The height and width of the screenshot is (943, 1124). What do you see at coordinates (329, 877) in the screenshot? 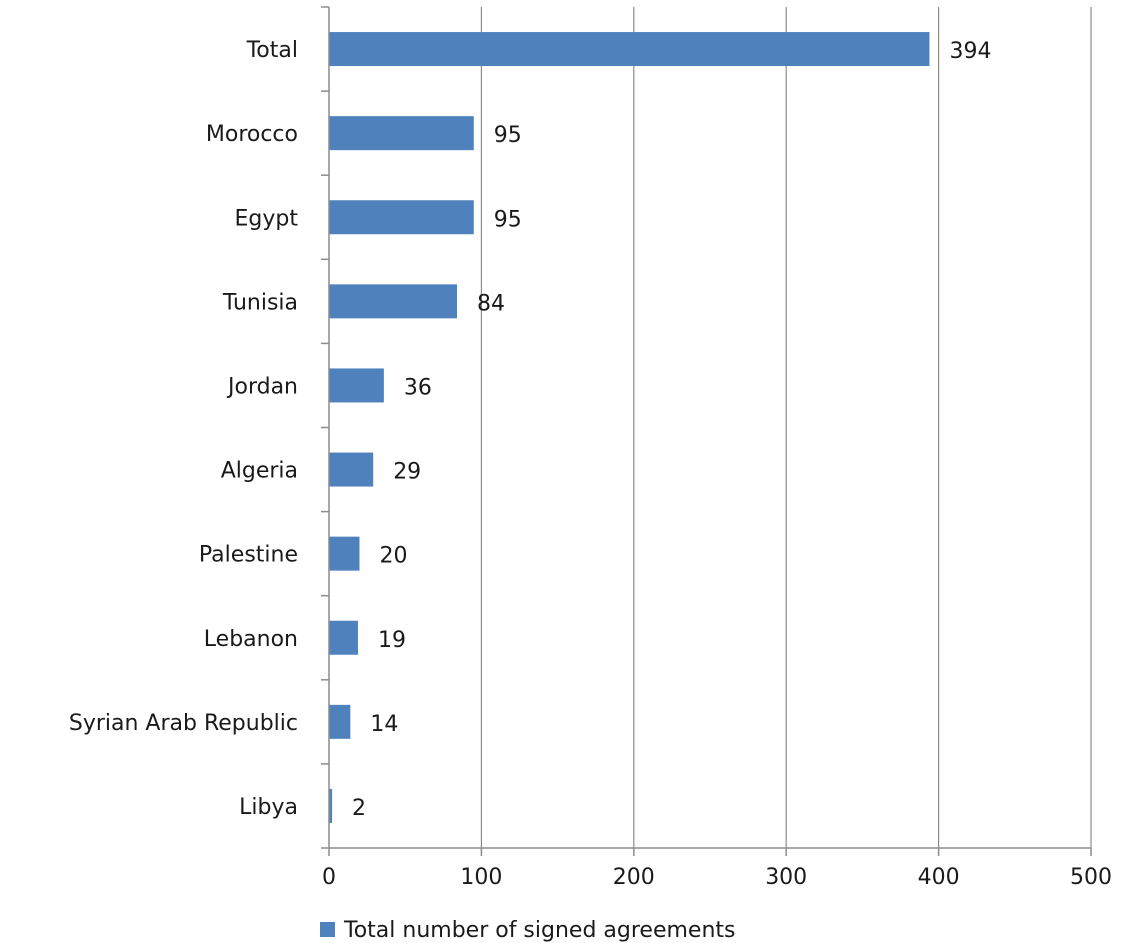
I see `x-tick-label: 0` at bounding box center [329, 877].